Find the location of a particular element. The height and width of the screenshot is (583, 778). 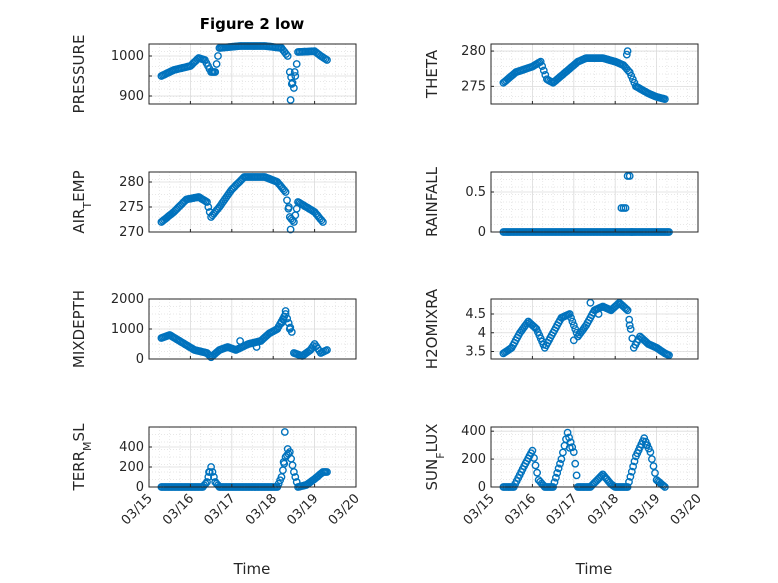

y-axis-label-1: THETA is located at coordinates (432, 74).